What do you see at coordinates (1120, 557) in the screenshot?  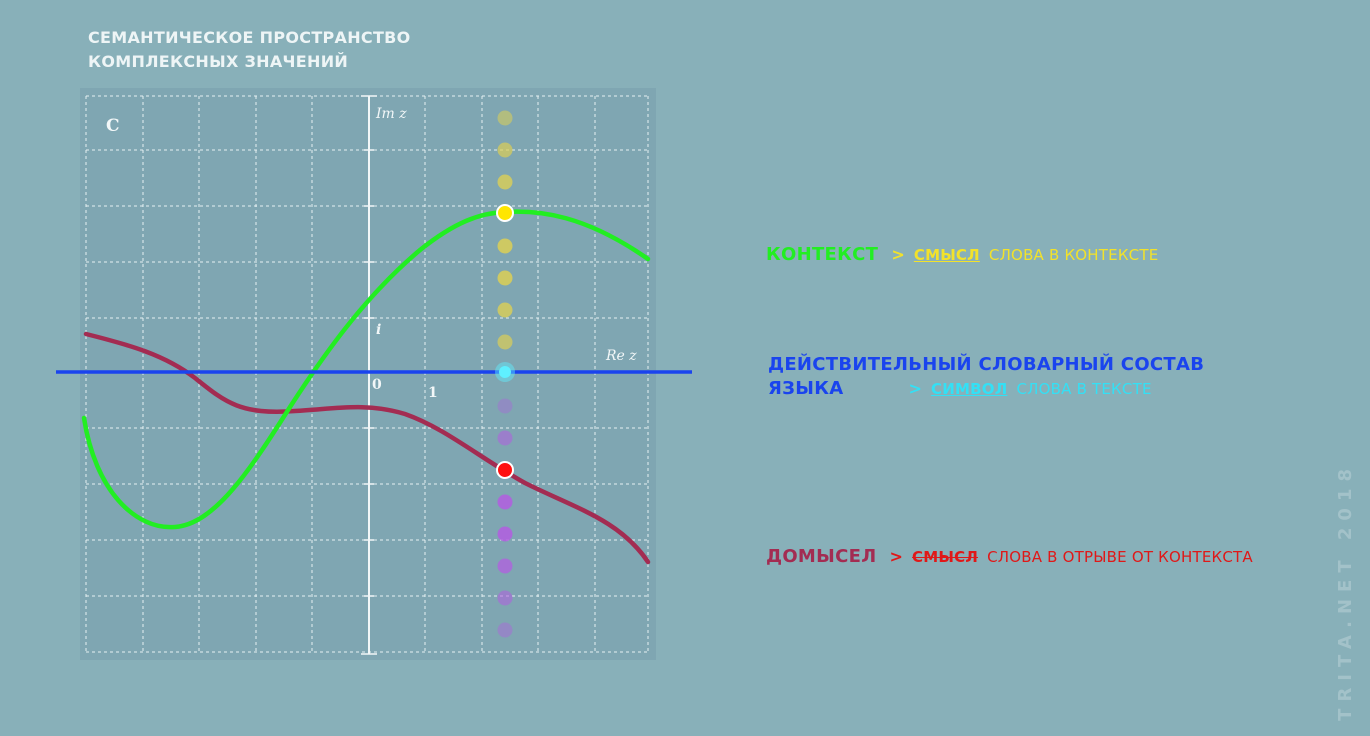 I see `legend-speculation-description: СЛОВА В ОТРЫВЕ ОТ КОНТЕКСТА` at bounding box center [1120, 557].